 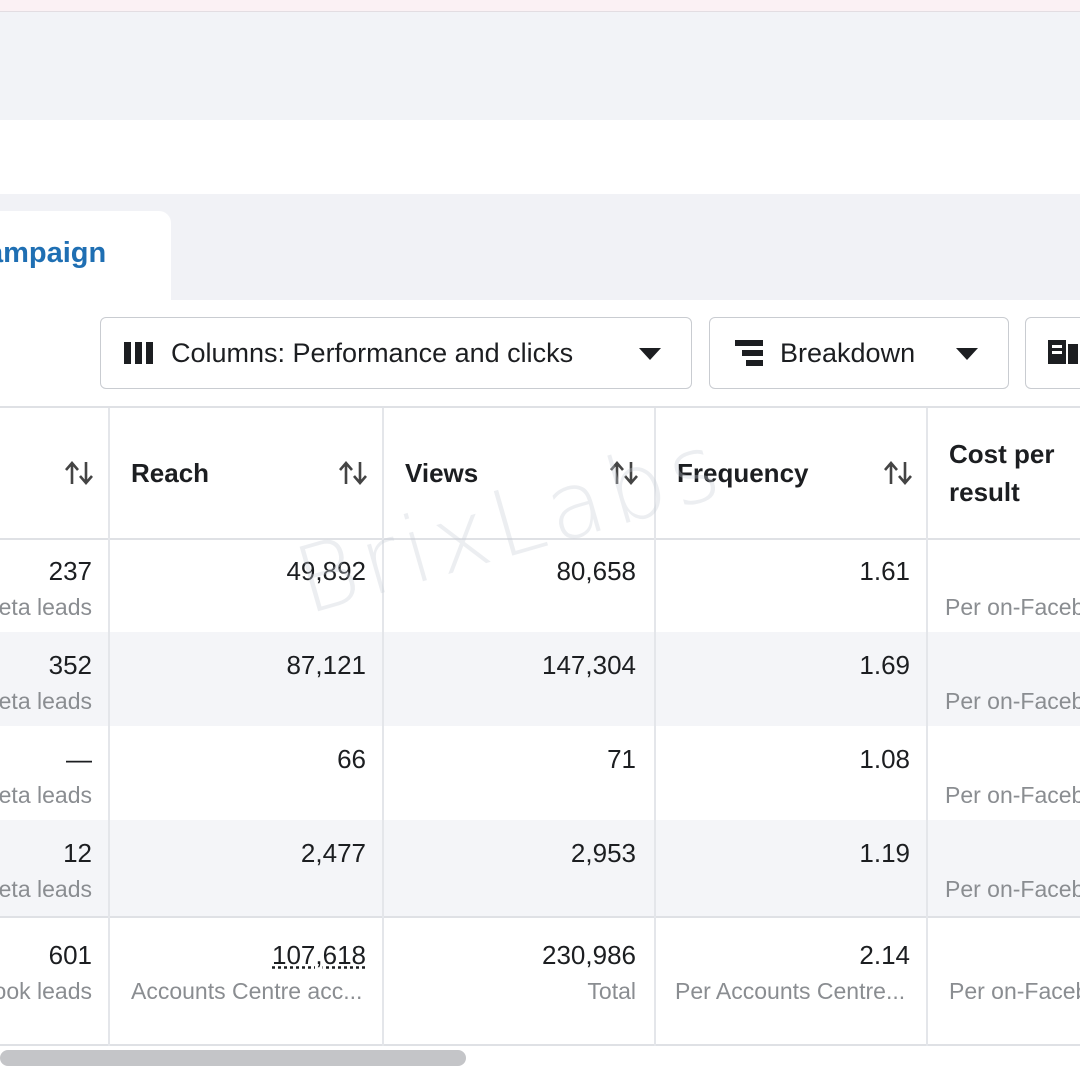 I want to click on cell-reach: 87,121, so click(x=326, y=665).